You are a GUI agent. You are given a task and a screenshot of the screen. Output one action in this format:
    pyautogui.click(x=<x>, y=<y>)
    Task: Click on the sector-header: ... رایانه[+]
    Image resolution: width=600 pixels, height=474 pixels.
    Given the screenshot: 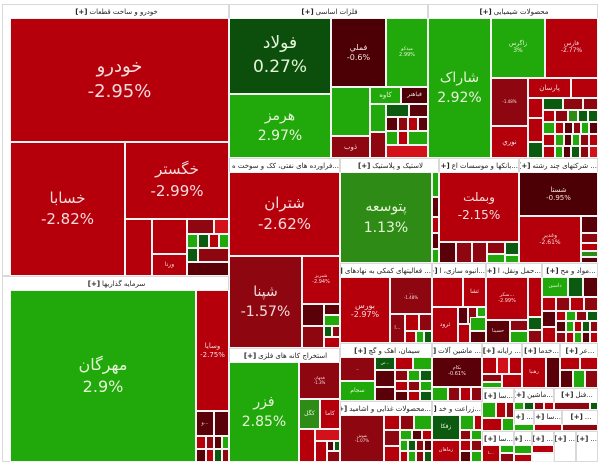 What is the action you would take?
    pyautogui.click(x=502, y=351)
    